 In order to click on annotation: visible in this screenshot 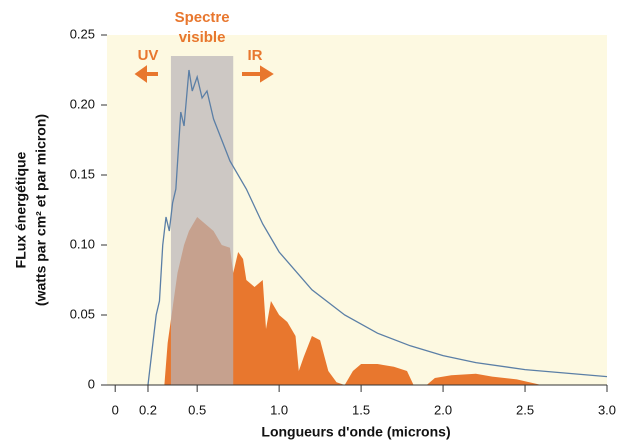, I will do `click(202, 37)`.